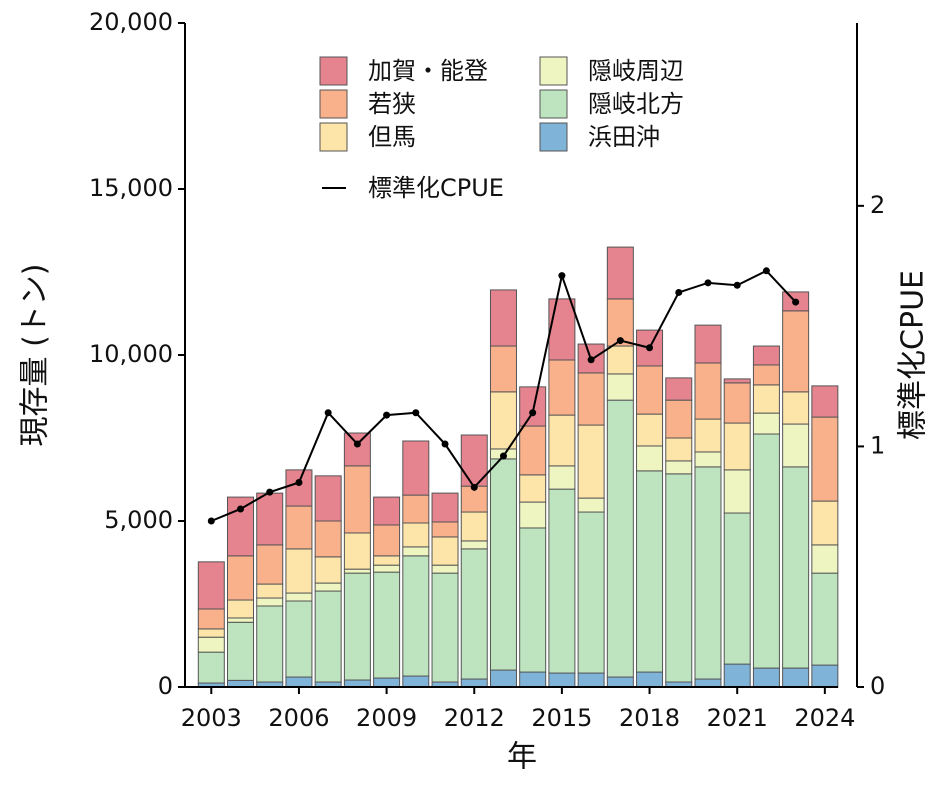  Describe the element at coordinates (877, 686) in the screenshot. I see `y2-tick-label: 0` at that location.